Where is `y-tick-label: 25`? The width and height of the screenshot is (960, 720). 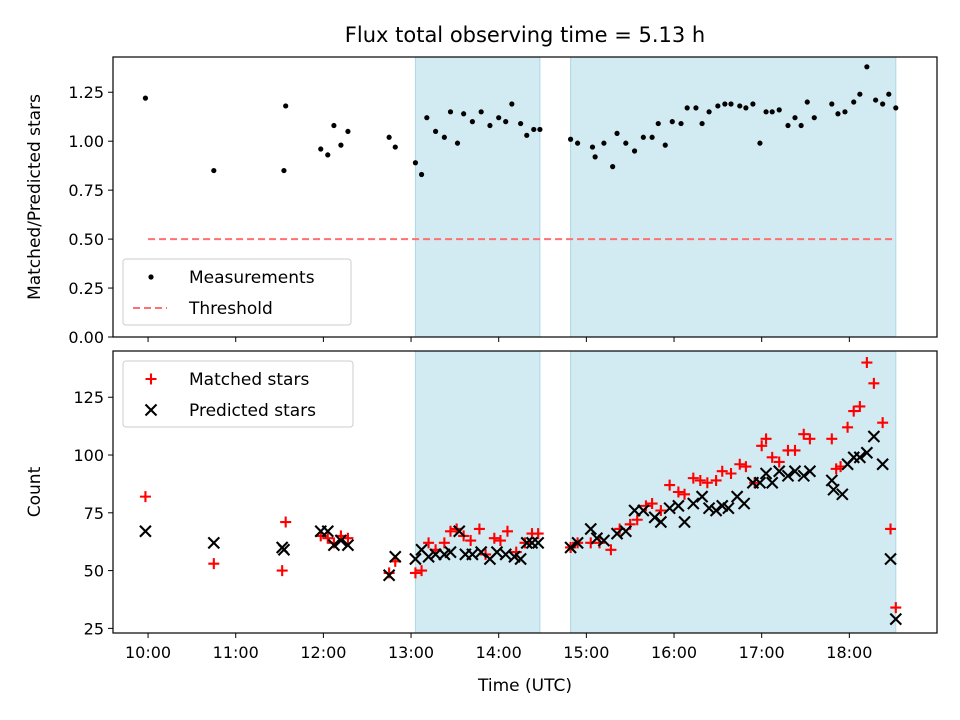 y-tick-label: 25 is located at coordinates (94, 628).